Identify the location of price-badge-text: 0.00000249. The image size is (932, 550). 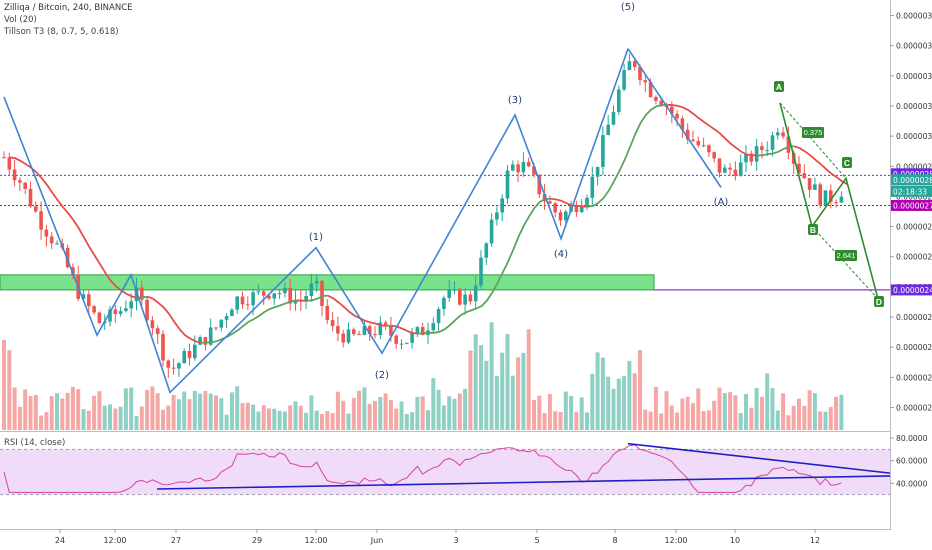
(912, 290).